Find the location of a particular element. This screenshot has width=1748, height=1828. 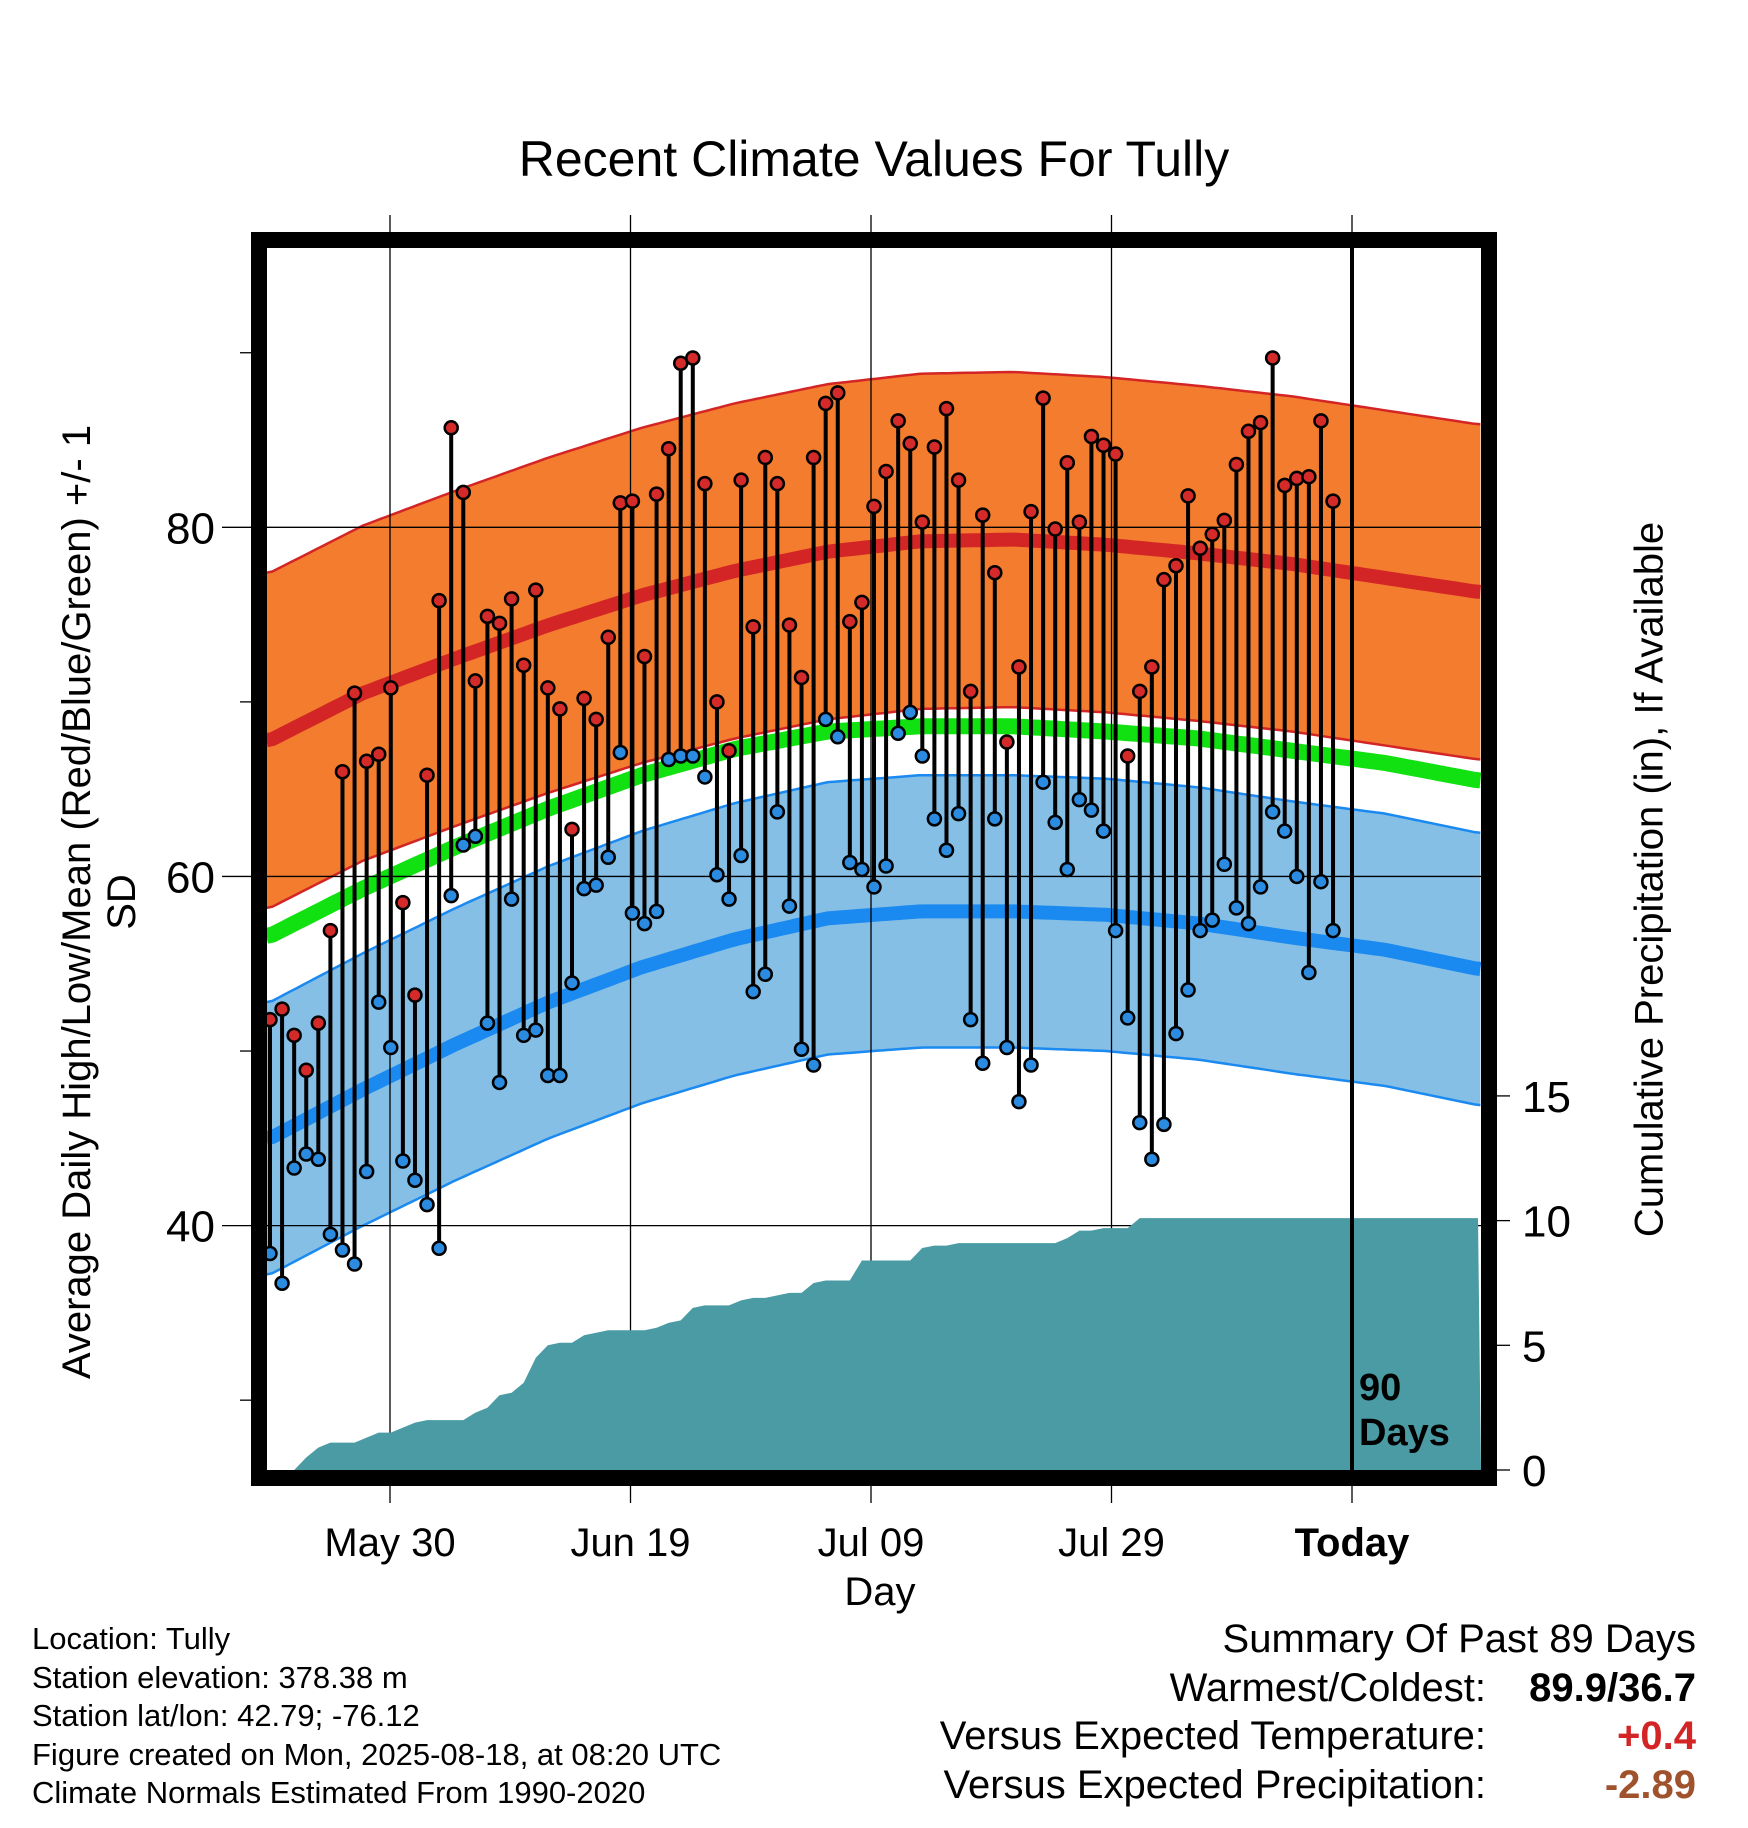

location-text: Location: Tully is located at coordinates (131, 1638).